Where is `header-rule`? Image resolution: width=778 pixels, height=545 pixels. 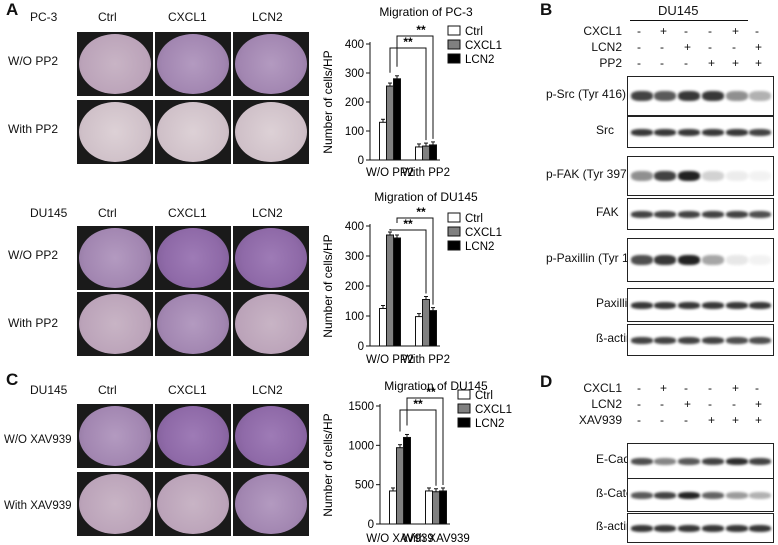 header-rule is located at coordinates (689, 20).